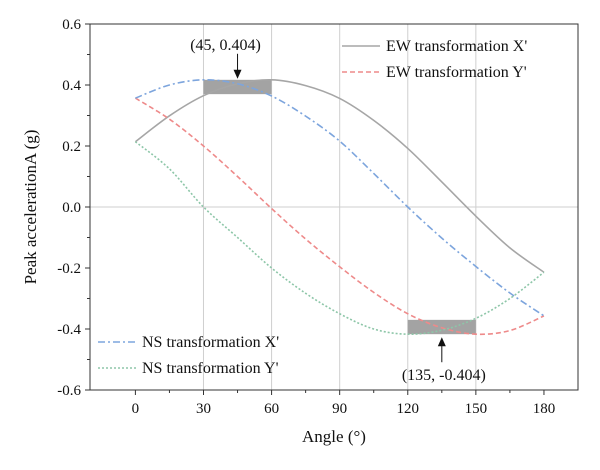 This screenshot has width=600, height=470. Describe the element at coordinates (544, 409) in the screenshot. I see `x-tick-label: 180` at that location.